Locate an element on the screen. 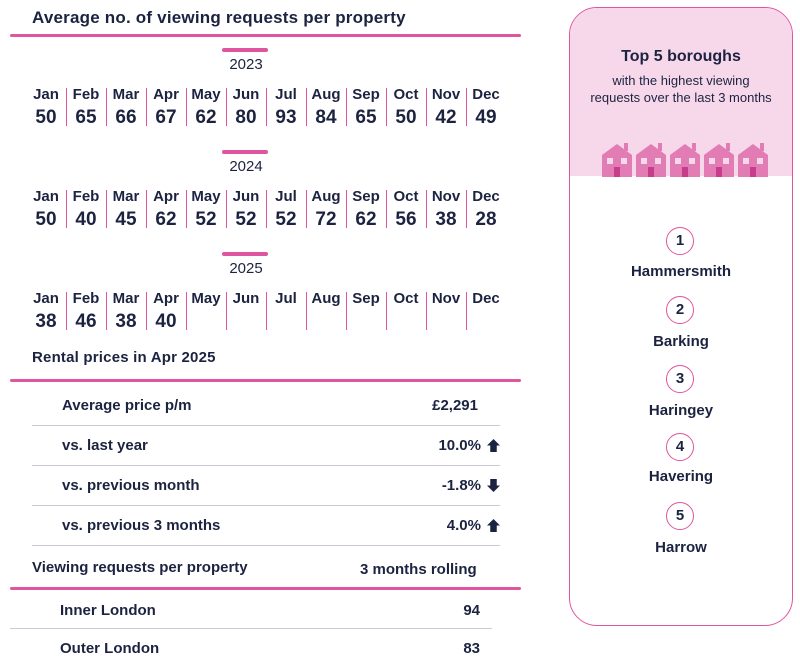  month-cell: May 52 is located at coordinates (206, 210).